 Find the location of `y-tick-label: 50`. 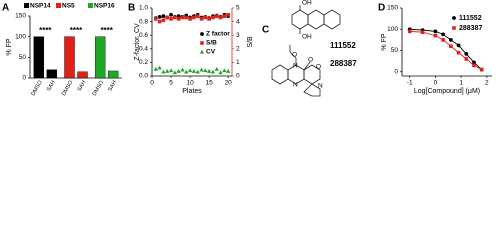

y-tick-label: 50 is located at coordinates (23, 57).